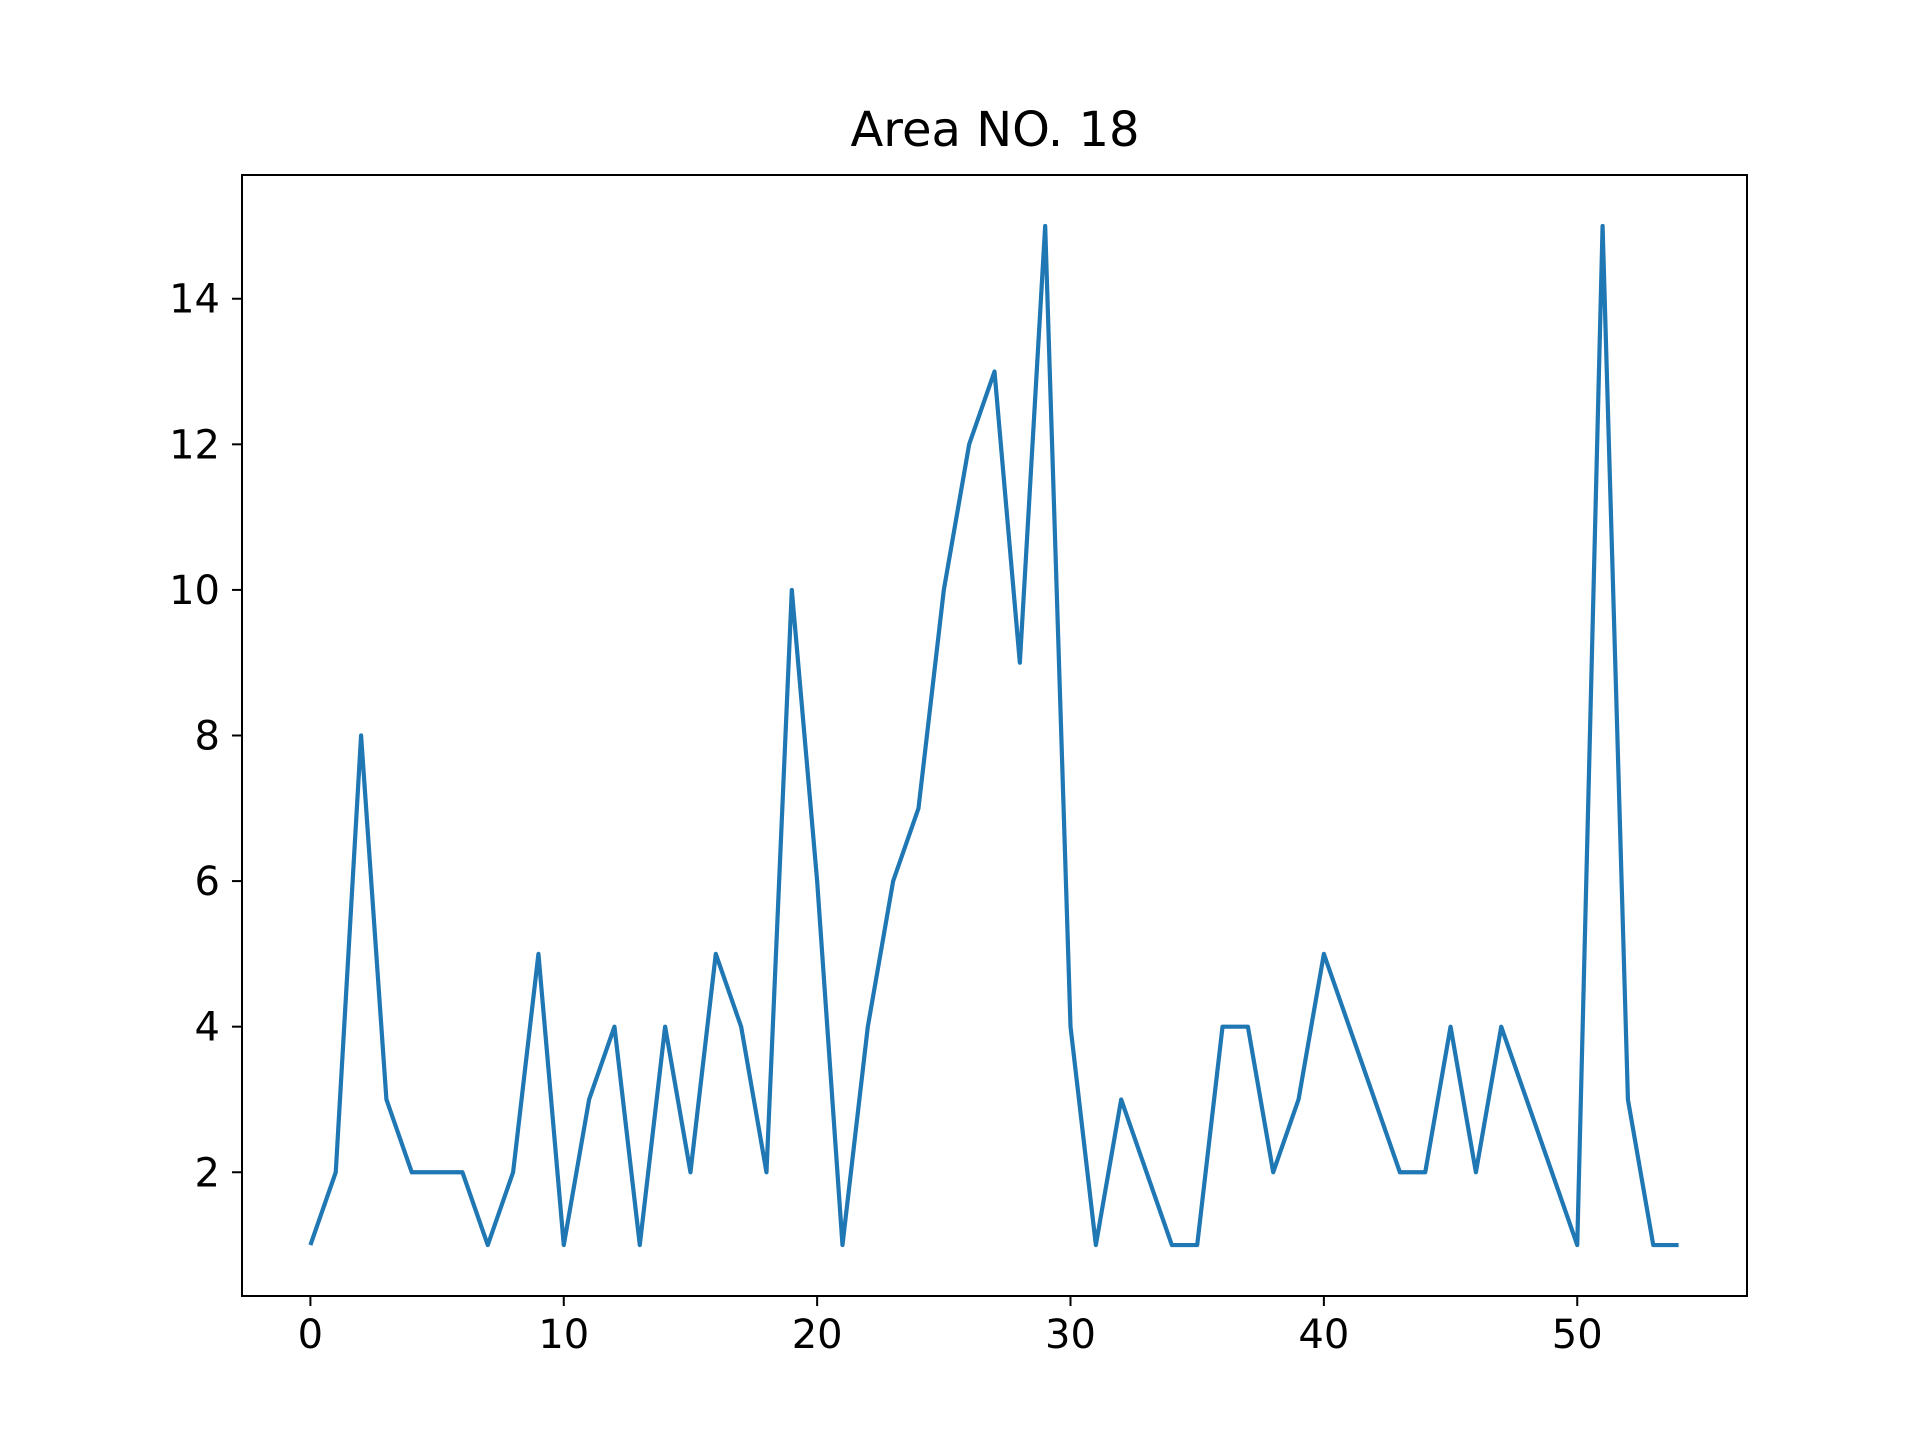 This screenshot has height=1440, width=1920. I want to click on y-tick-label: 2, so click(207, 1173).